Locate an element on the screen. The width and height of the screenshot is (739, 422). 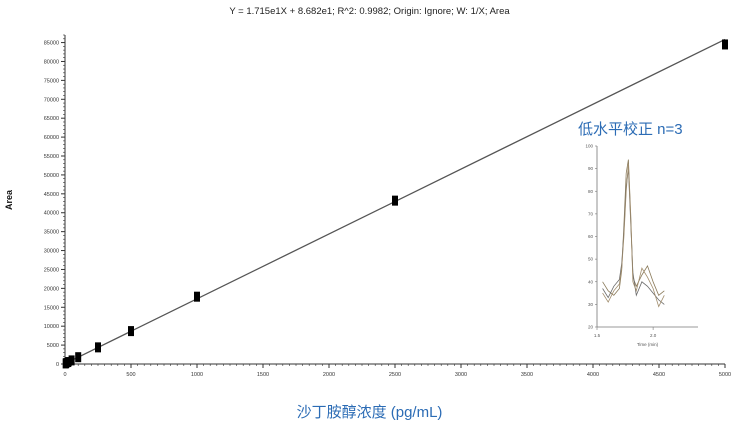
y-tick-label: 25000 is located at coordinates (51, 270).